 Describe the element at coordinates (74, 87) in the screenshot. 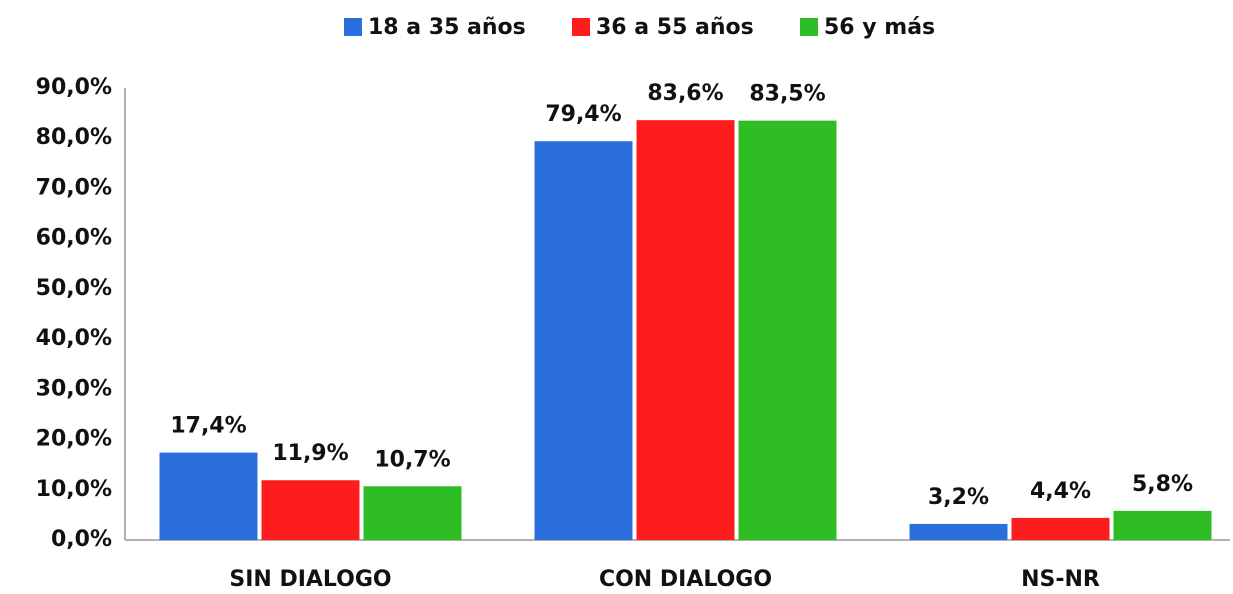

I see `y-tick-label: 90,0%` at that location.